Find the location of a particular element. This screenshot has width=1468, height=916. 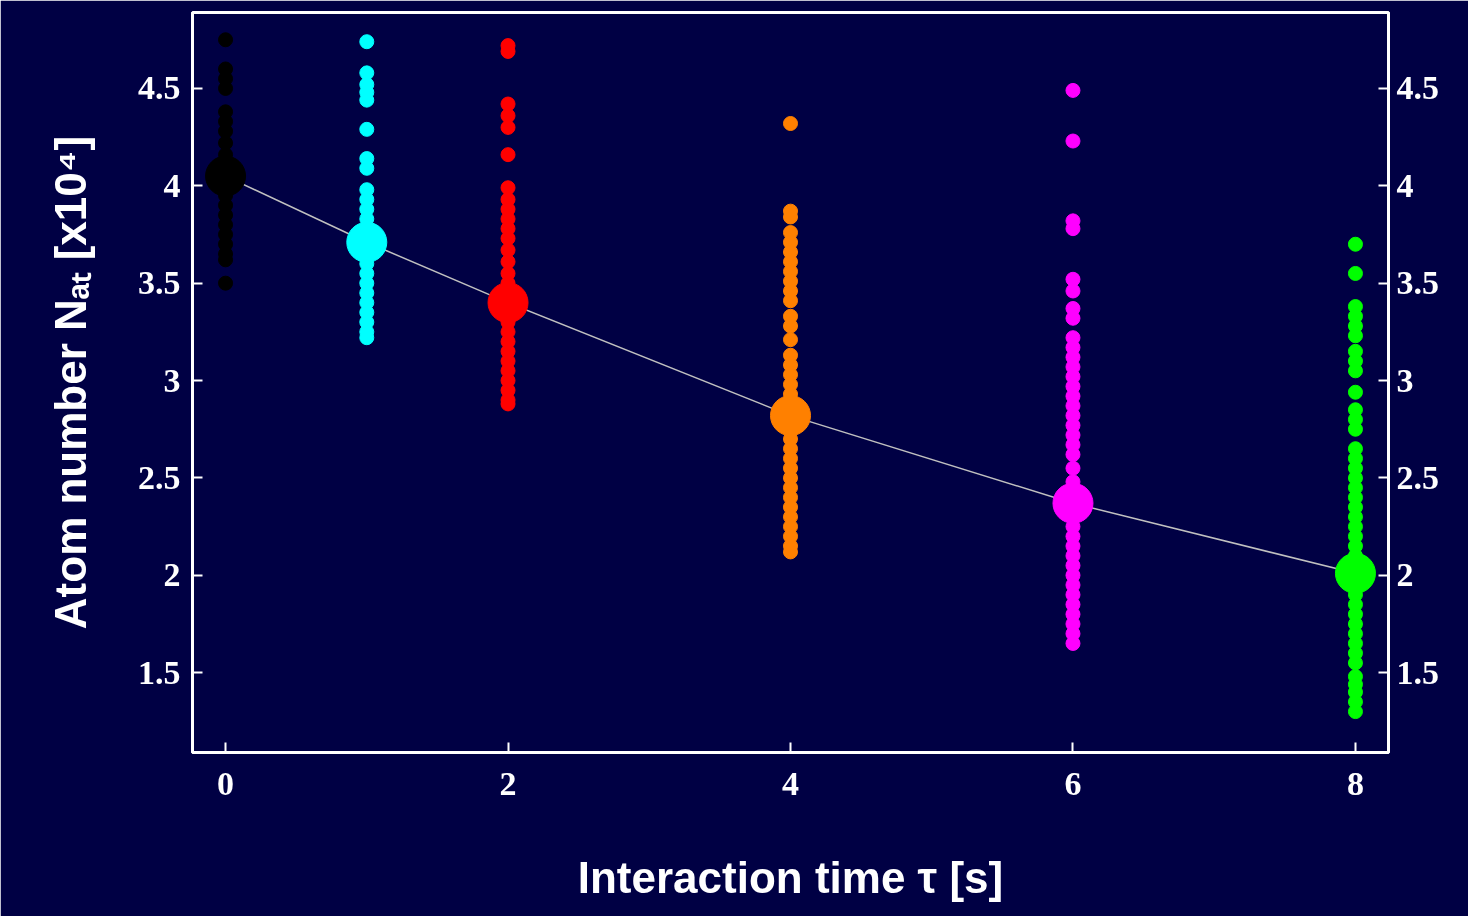

y-tick-label: 2.5 is located at coordinates (159, 477).